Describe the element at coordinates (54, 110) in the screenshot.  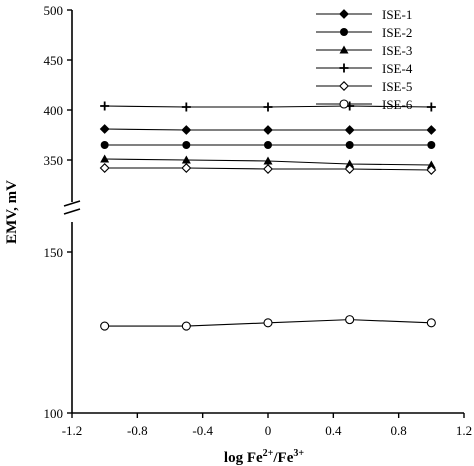
I see `y-tick-label: 400` at that location.